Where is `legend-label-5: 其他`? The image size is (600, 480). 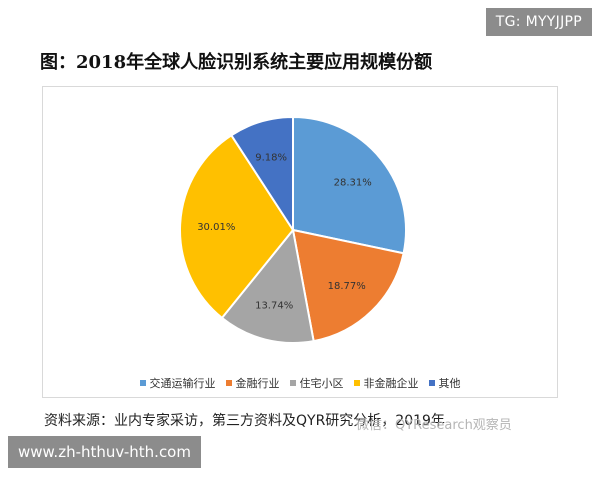
legend-label-5: 其他 is located at coordinates (449, 383).